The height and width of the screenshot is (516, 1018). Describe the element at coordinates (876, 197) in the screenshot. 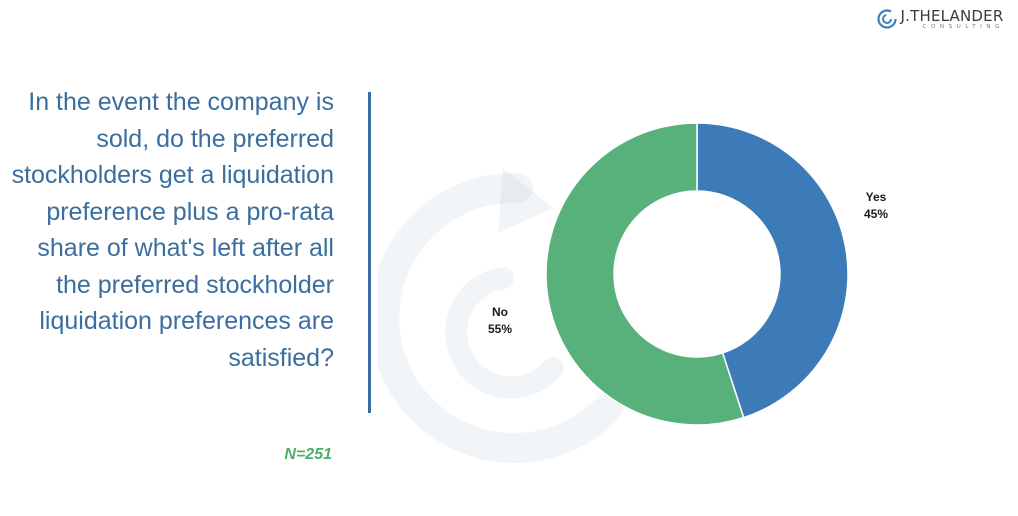

I see `slice-label-yes-category: Yes` at that location.